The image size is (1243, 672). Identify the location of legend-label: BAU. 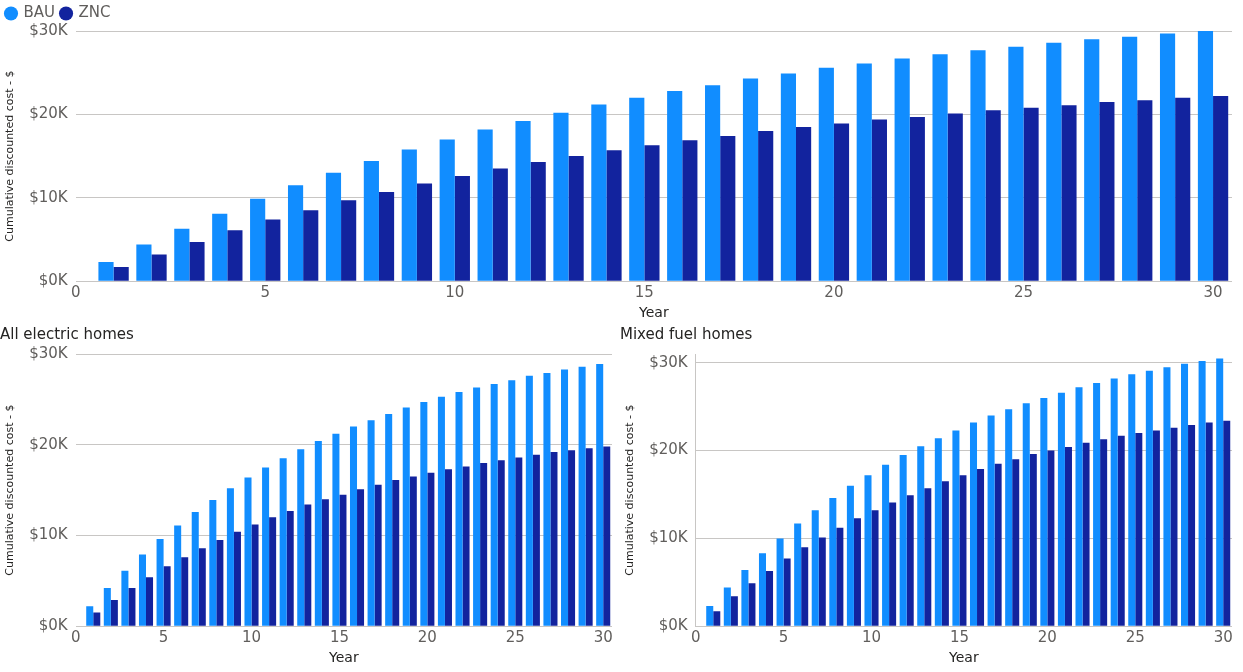
(39, 12).